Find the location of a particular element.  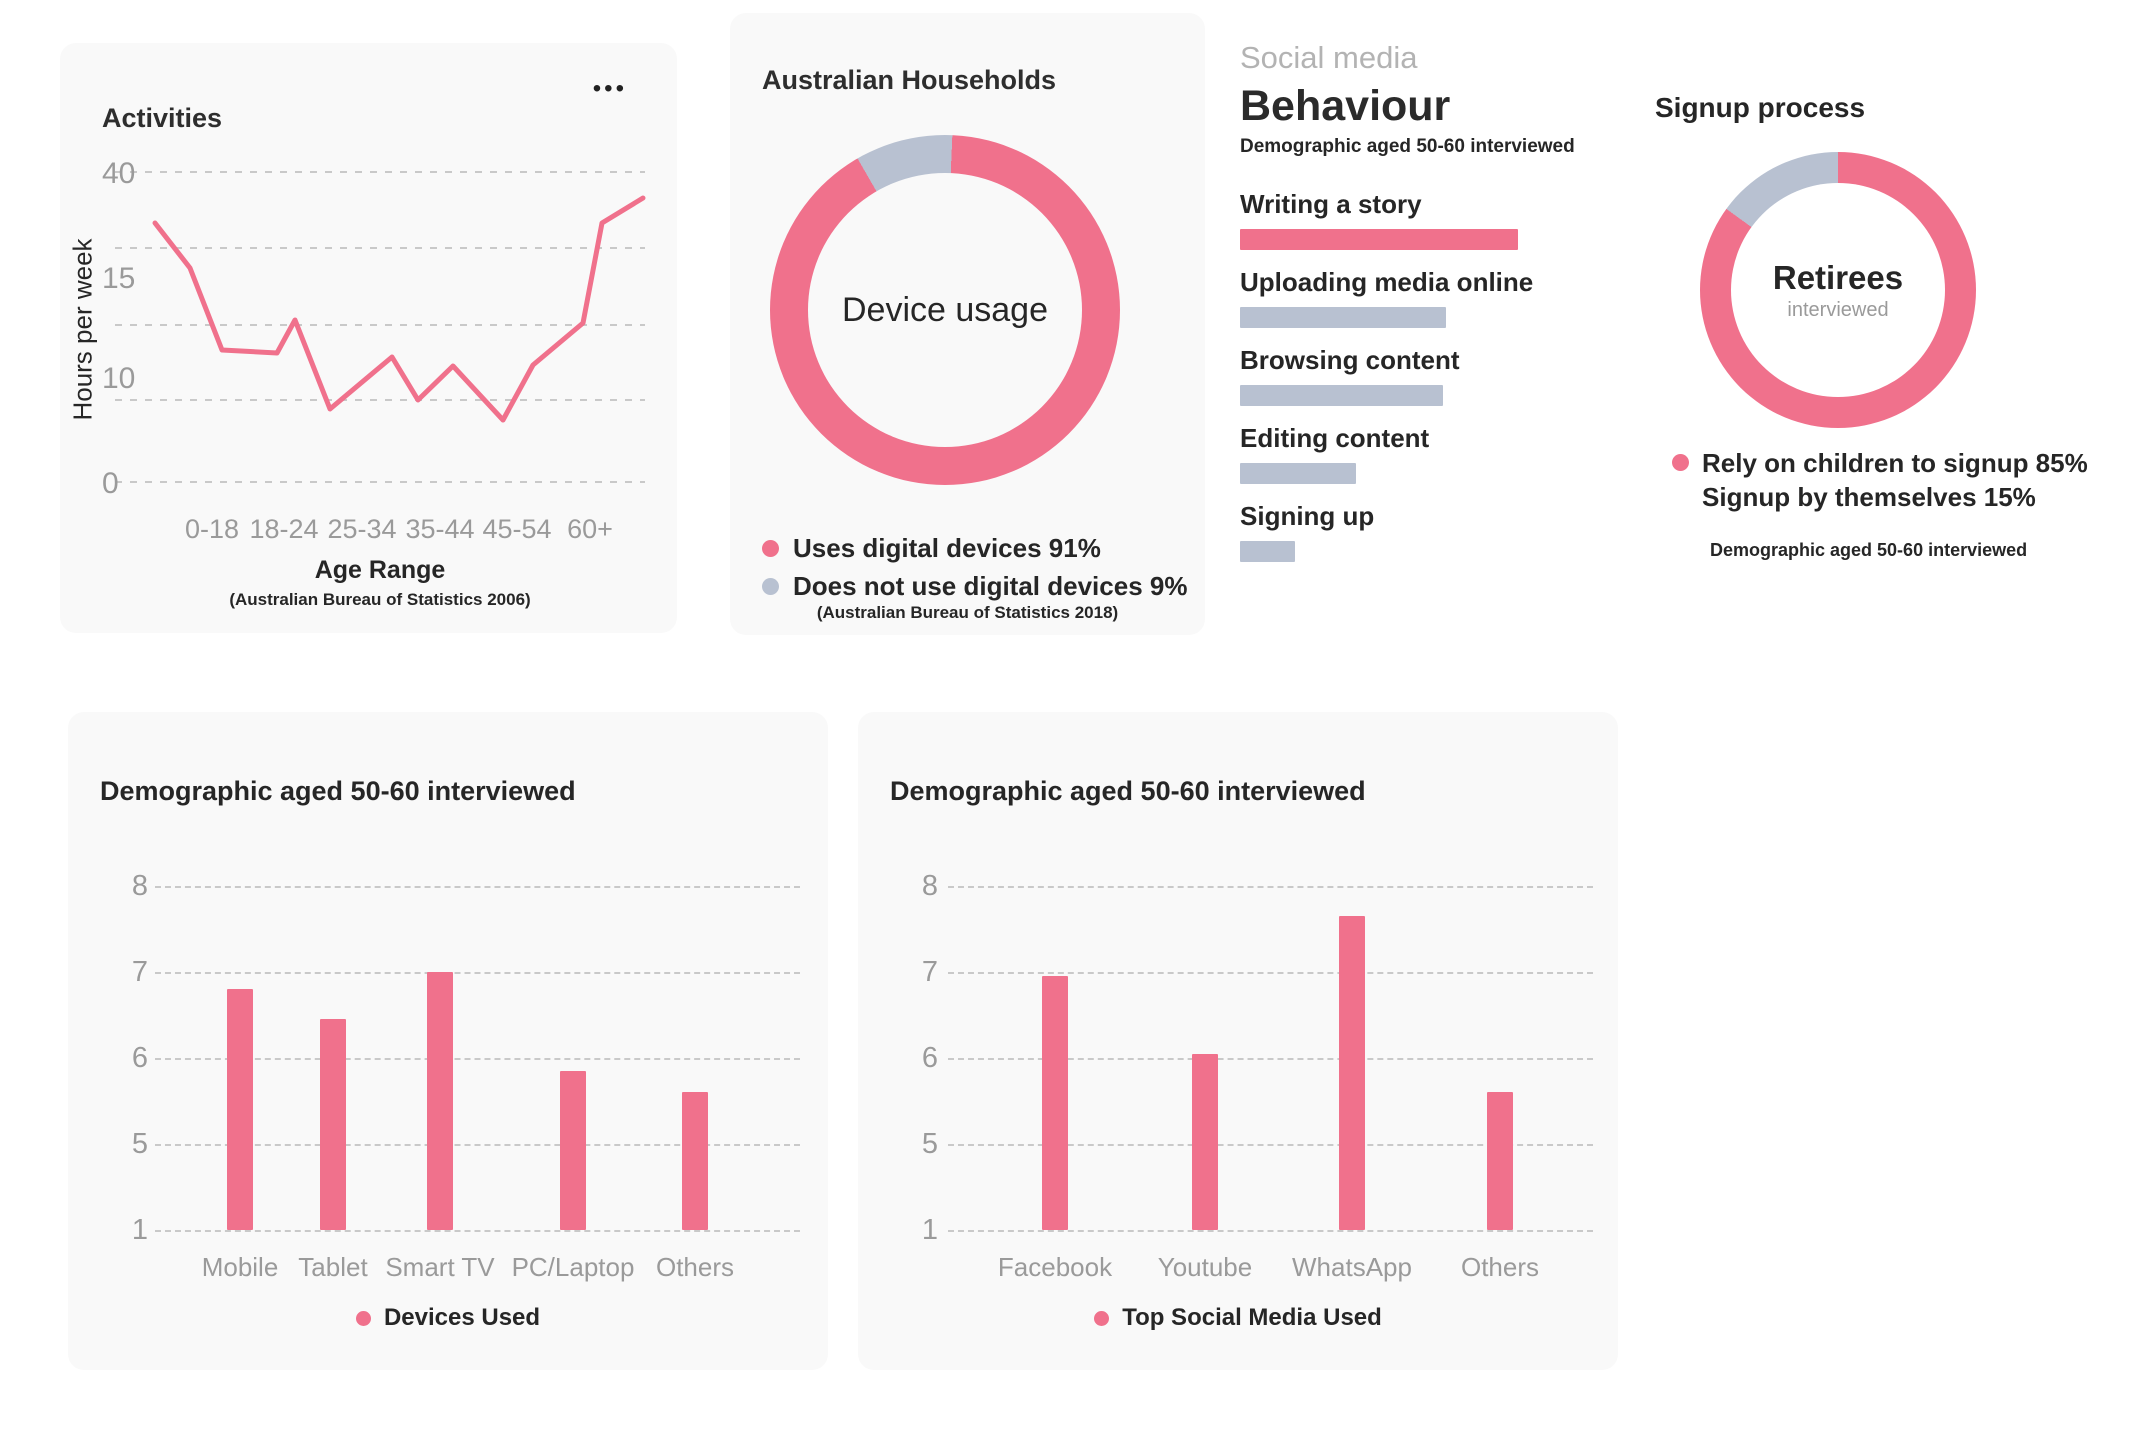

signup-legend-line1: Rely on children to signup 85% is located at coordinates (1895, 463).